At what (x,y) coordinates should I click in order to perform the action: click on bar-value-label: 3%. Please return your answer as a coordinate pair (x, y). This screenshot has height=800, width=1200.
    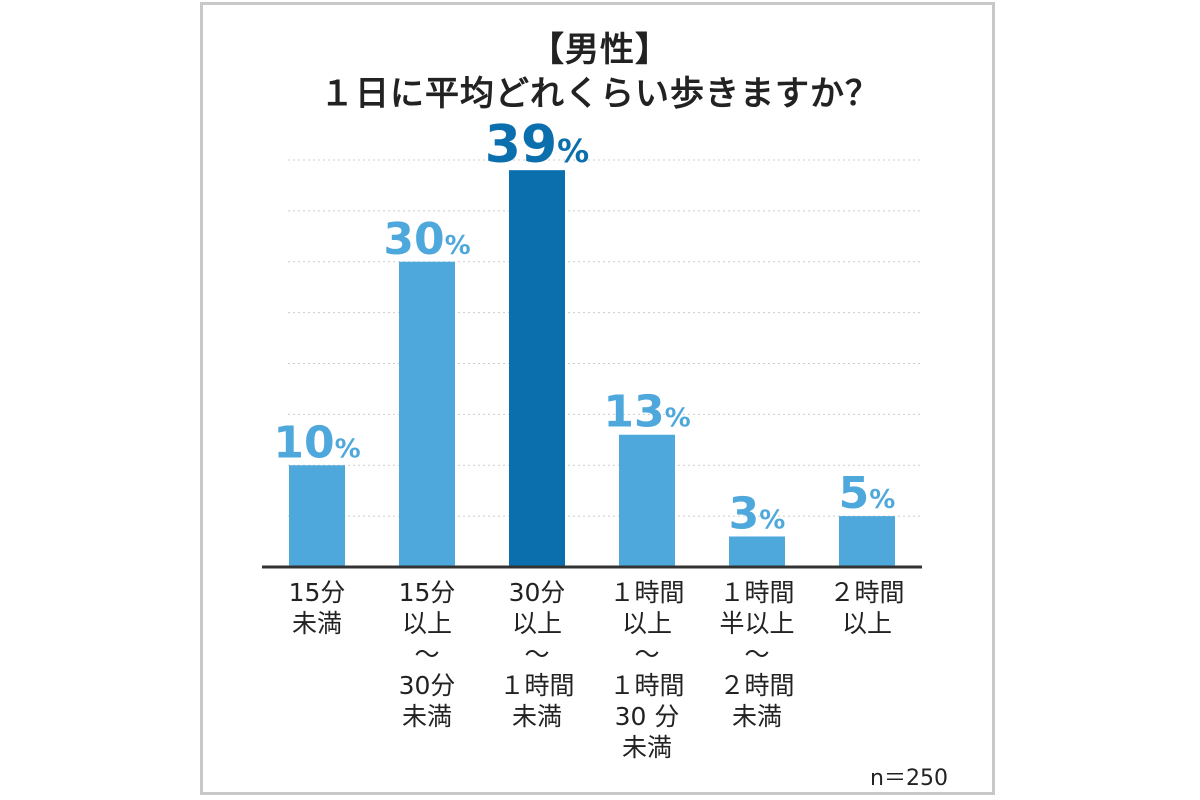
    Looking at the image, I should click on (757, 513).